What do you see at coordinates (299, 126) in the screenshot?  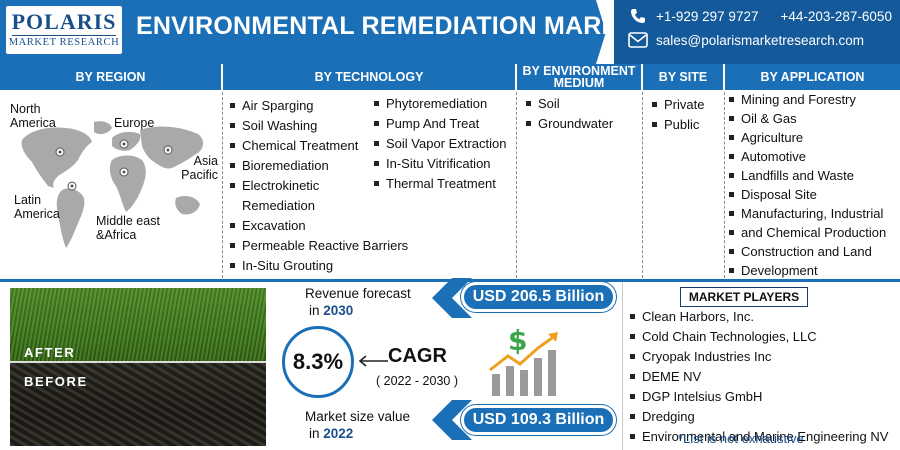 I see `list-item: Soil Washing` at bounding box center [299, 126].